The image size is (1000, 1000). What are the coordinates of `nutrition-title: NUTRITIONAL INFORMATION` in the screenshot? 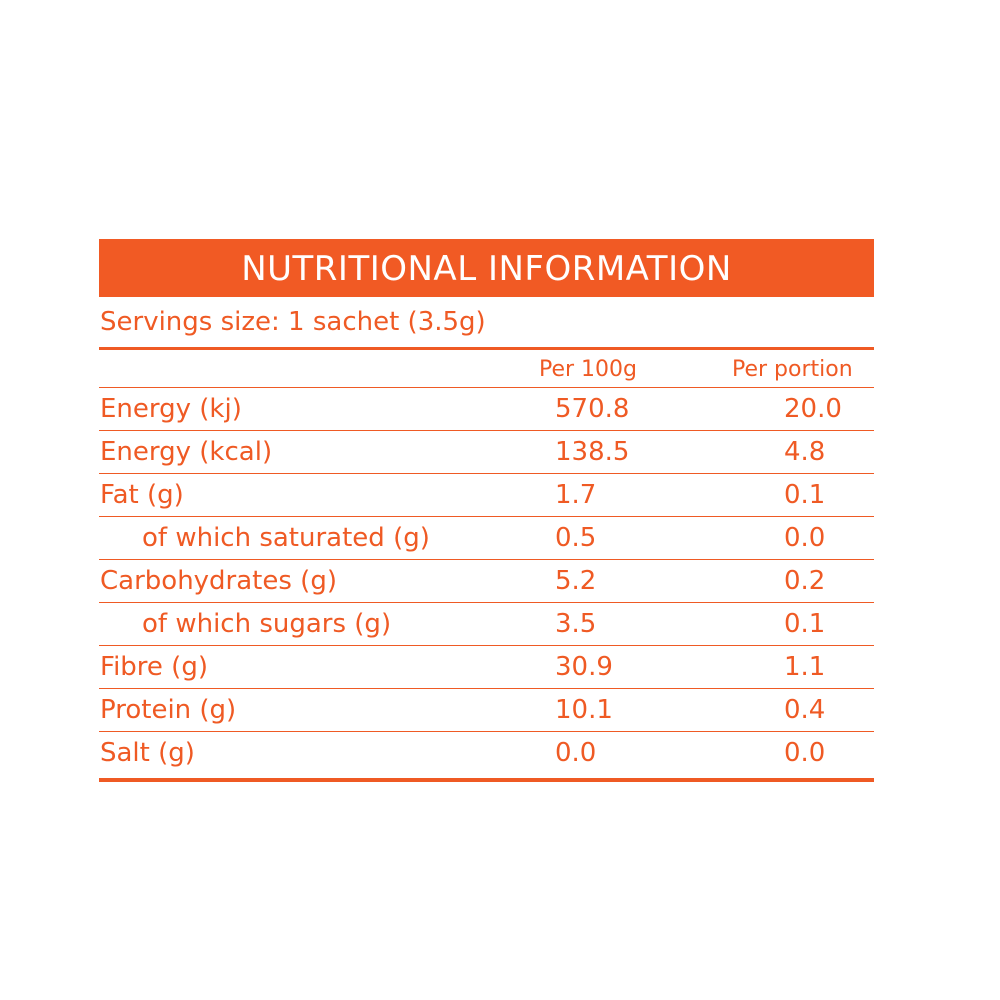 It's located at (486, 268).